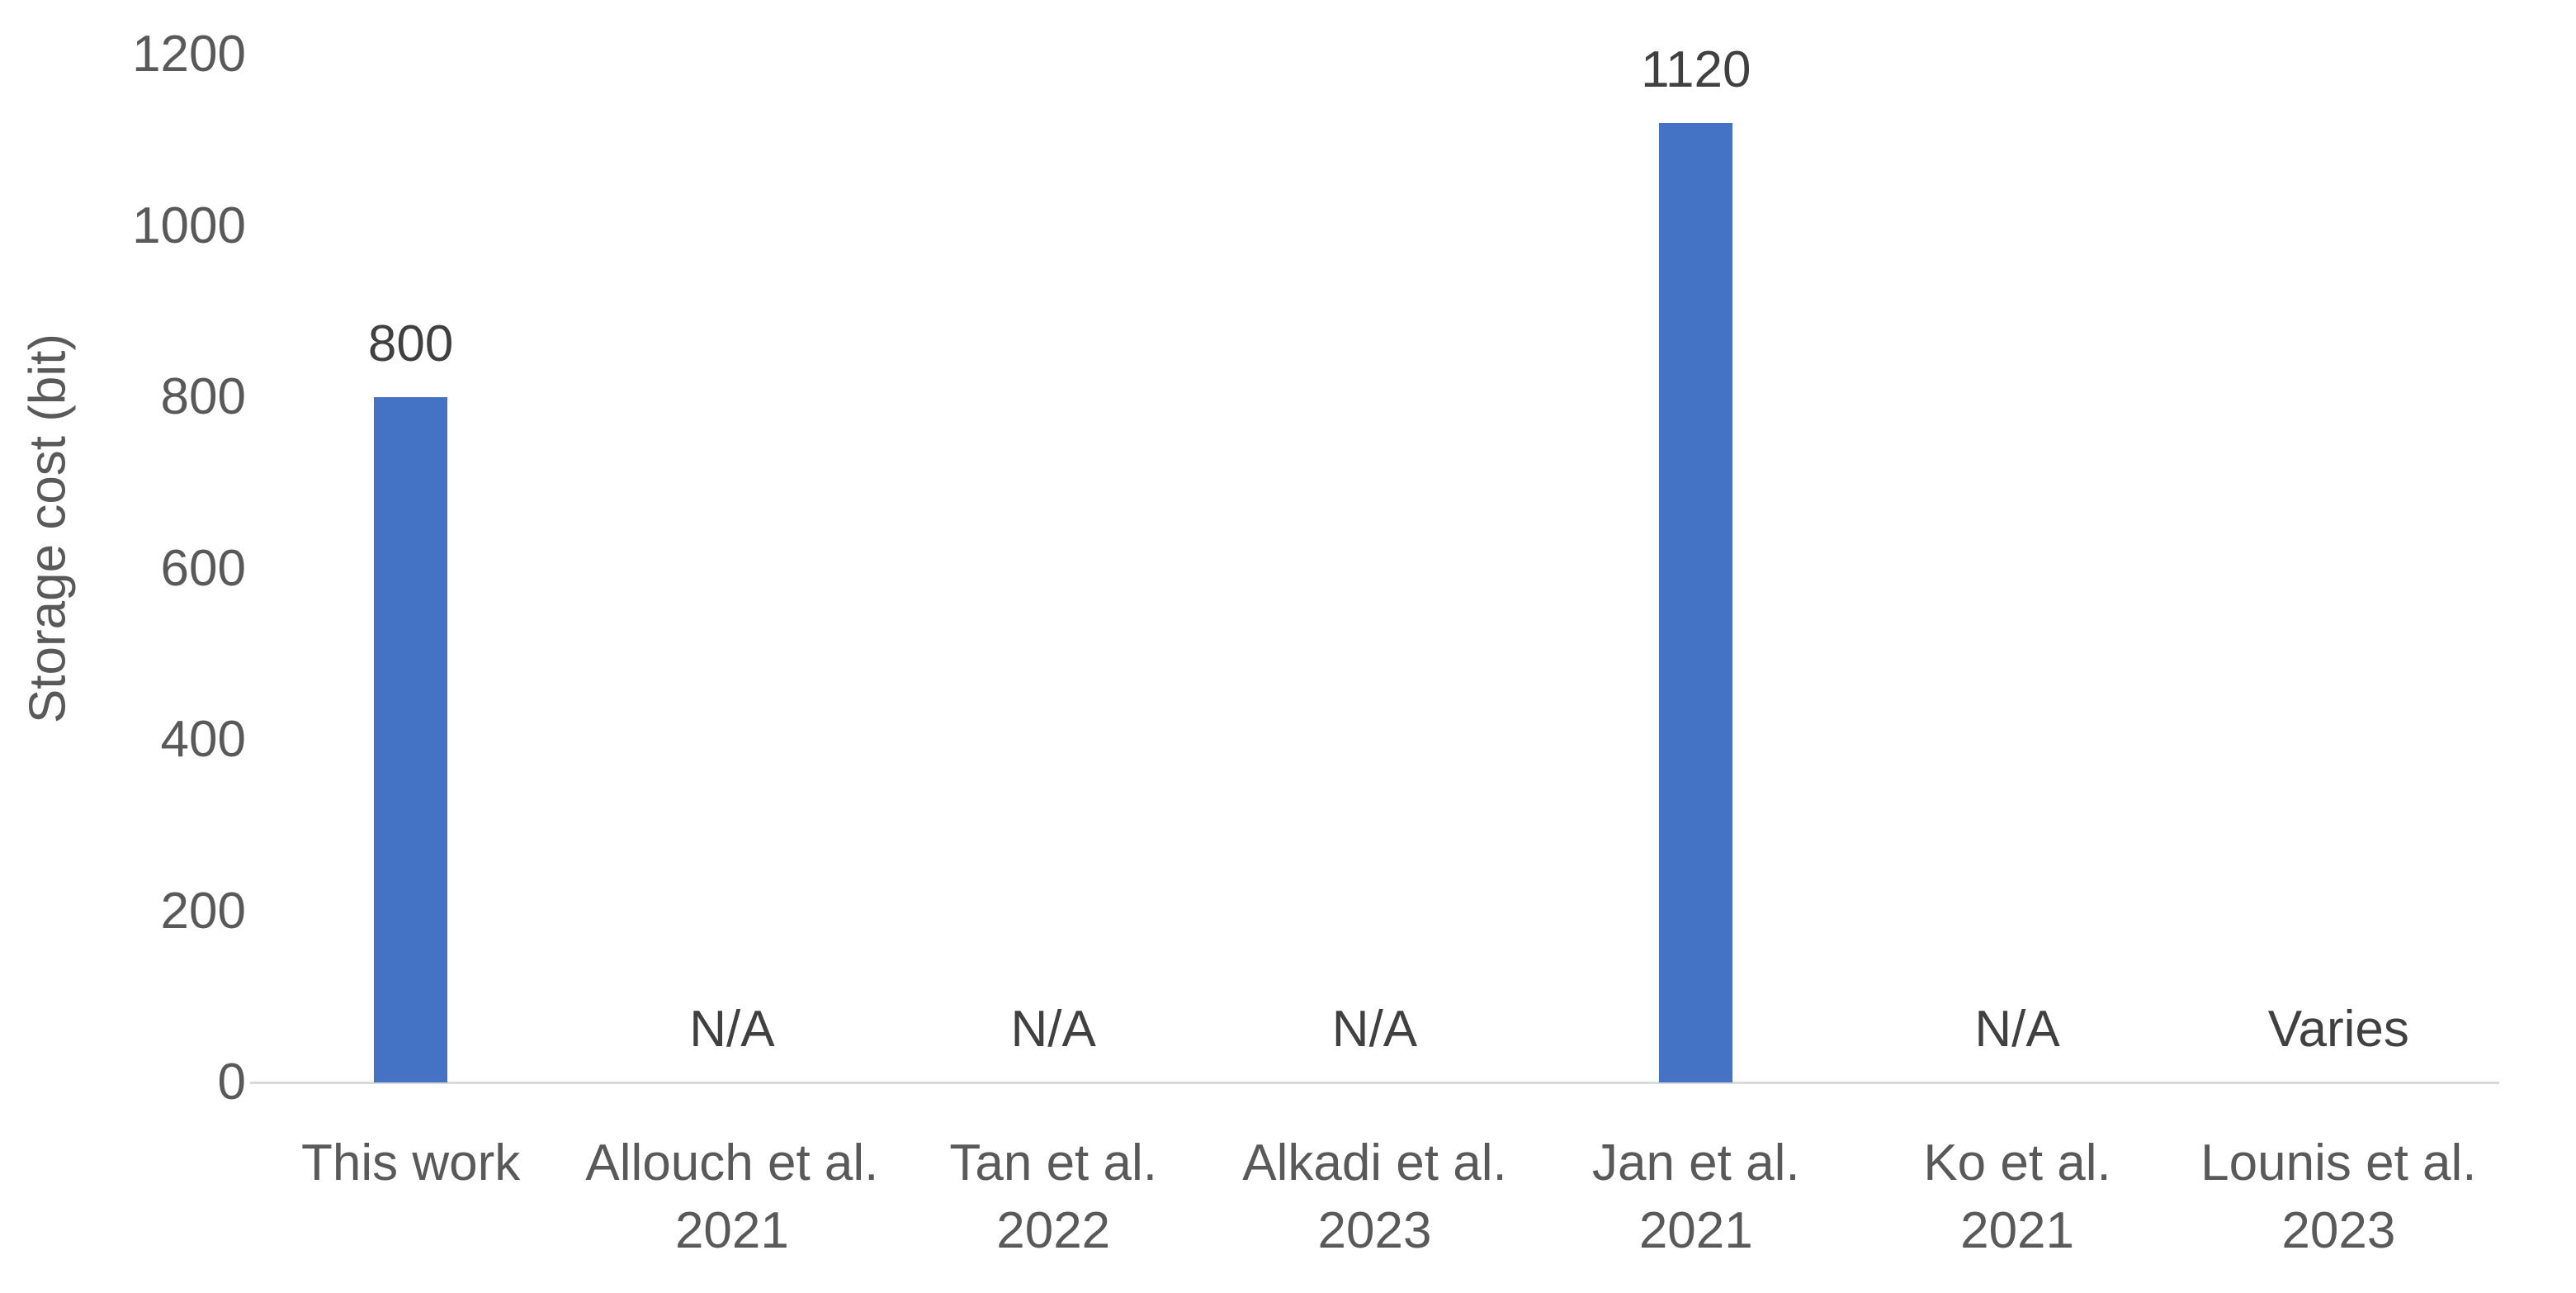 The image size is (2576, 1293). What do you see at coordinates (2338, 1029) in the screenshot?
I see `data-label: Varies` at bounding box center [2338, 1029].